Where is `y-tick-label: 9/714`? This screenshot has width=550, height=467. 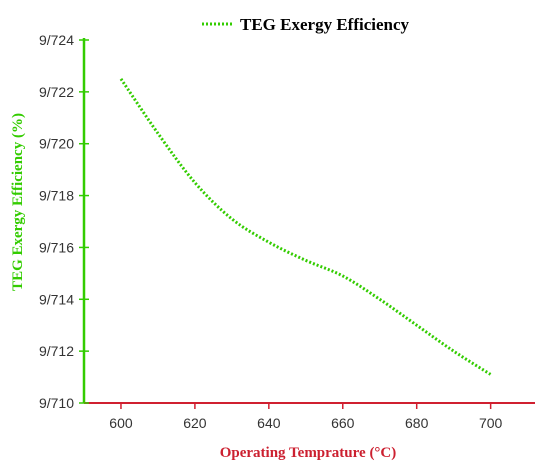
y-tick-label: 9/714 is located at coordinates (56, 299).